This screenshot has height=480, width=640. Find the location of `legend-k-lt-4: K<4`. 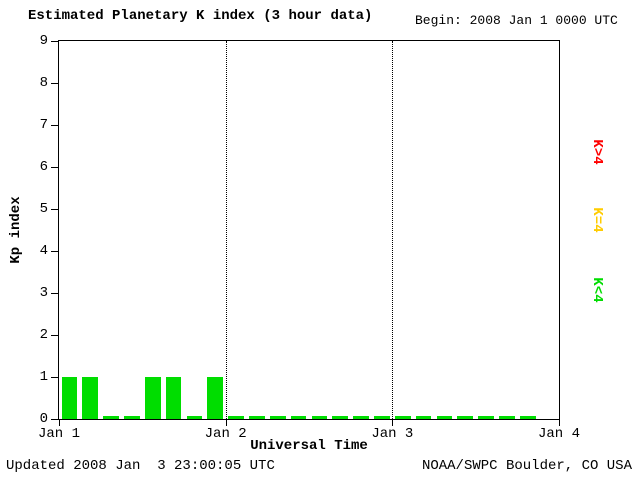

legend-k-lt-4: K<4 is located at coordinates (597, 290).